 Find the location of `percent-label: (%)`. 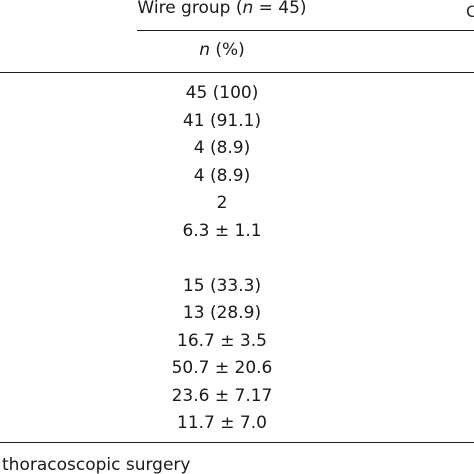

percent-label: (%) is located at coordinates (227, 50).